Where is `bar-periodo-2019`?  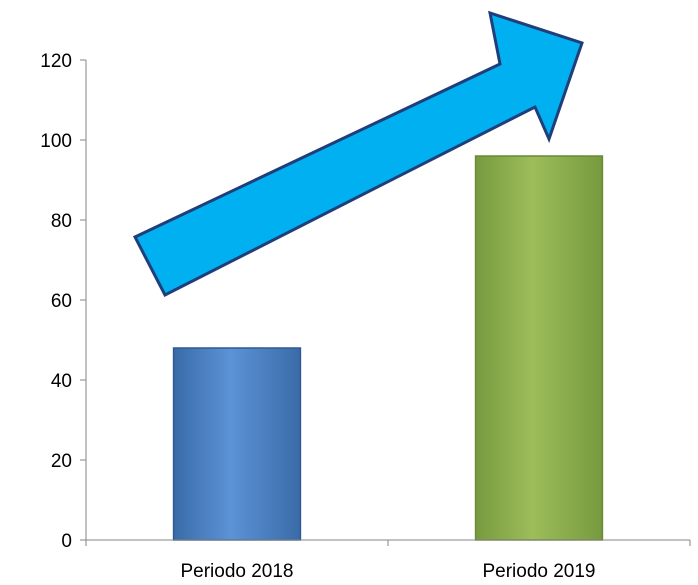 bar-periodo-2019 is located at coordinates (539, 348).